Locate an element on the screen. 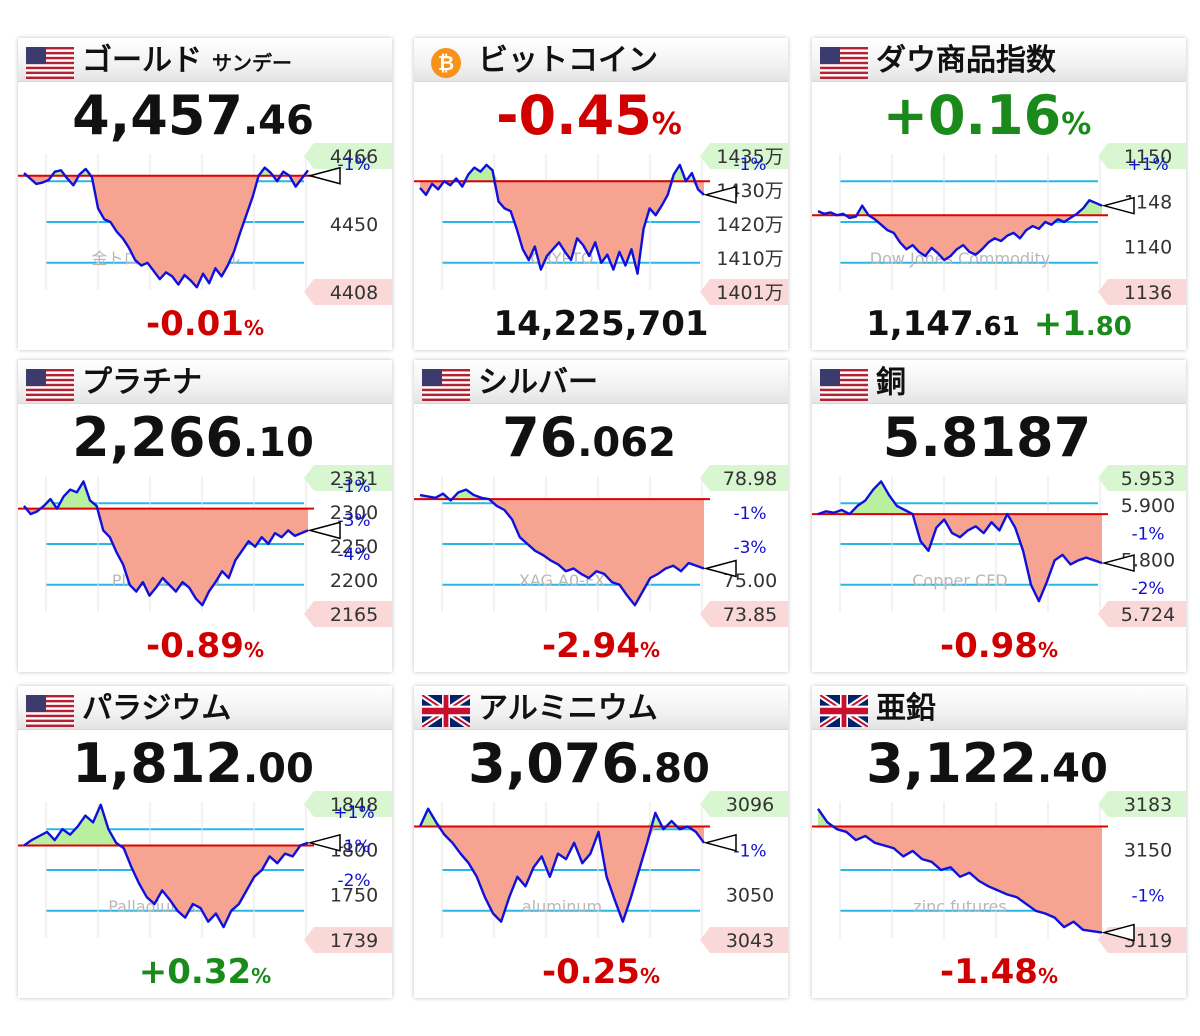 The width and height of the screenshot is (1200, 1036). price-chart: Dow Jones Commodity 1150 1148 1140 1136 +1% is located at coordinates (999, 224).